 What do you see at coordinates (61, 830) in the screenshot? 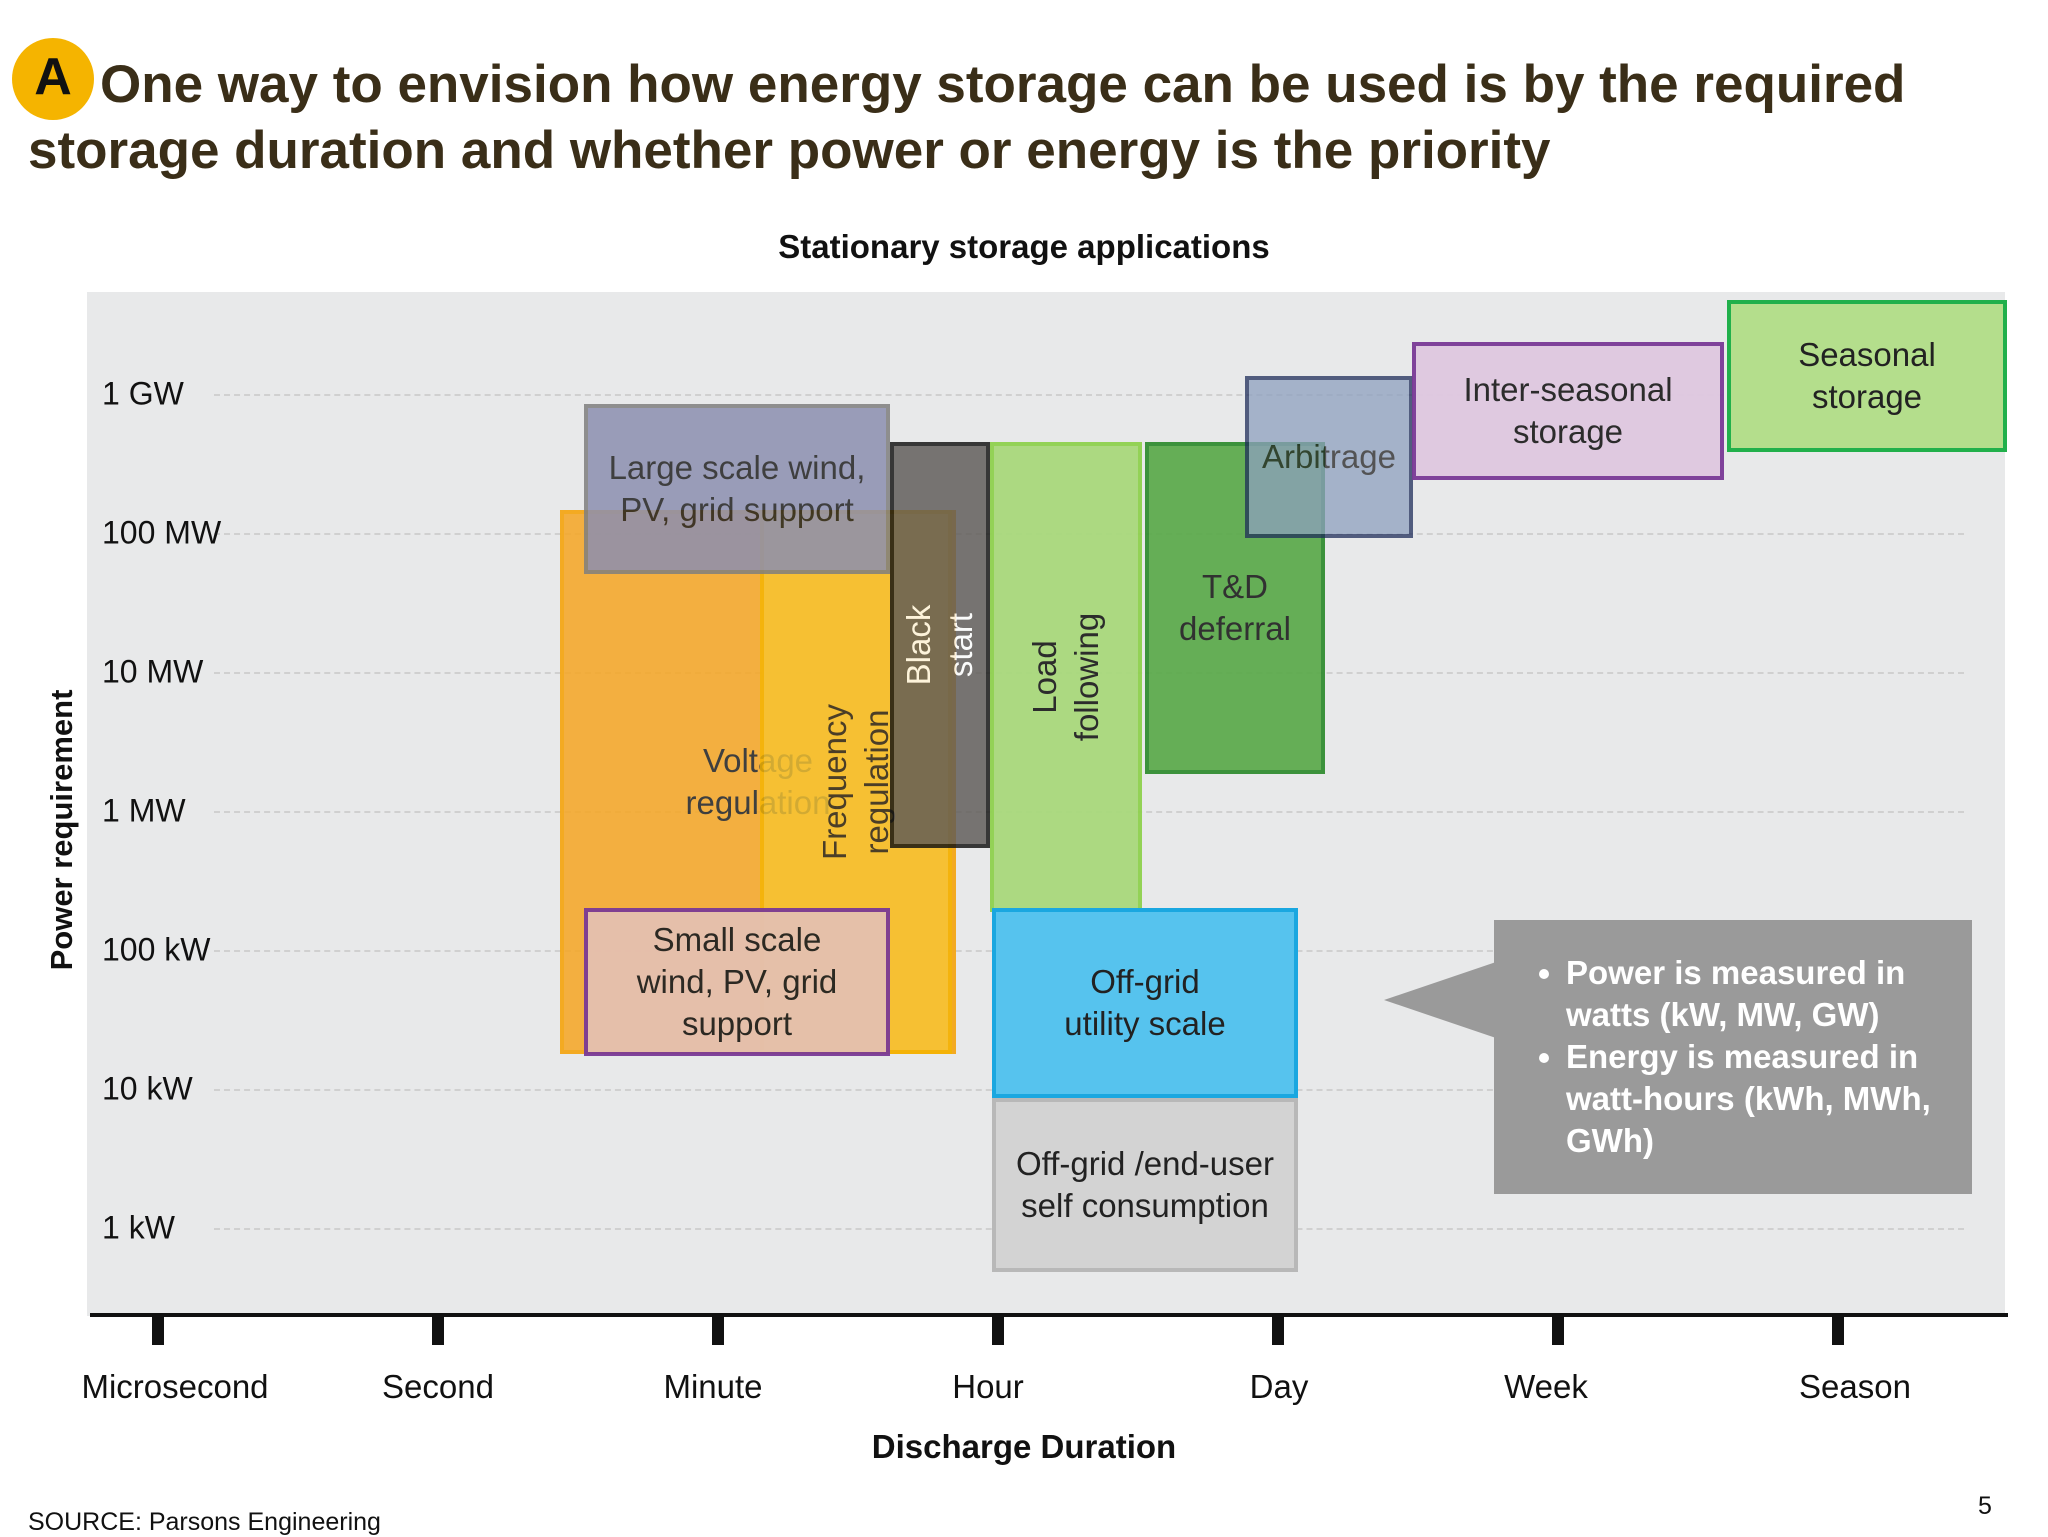
I see `y-axis-label: Power requirement` at bounding box center [61, 830].